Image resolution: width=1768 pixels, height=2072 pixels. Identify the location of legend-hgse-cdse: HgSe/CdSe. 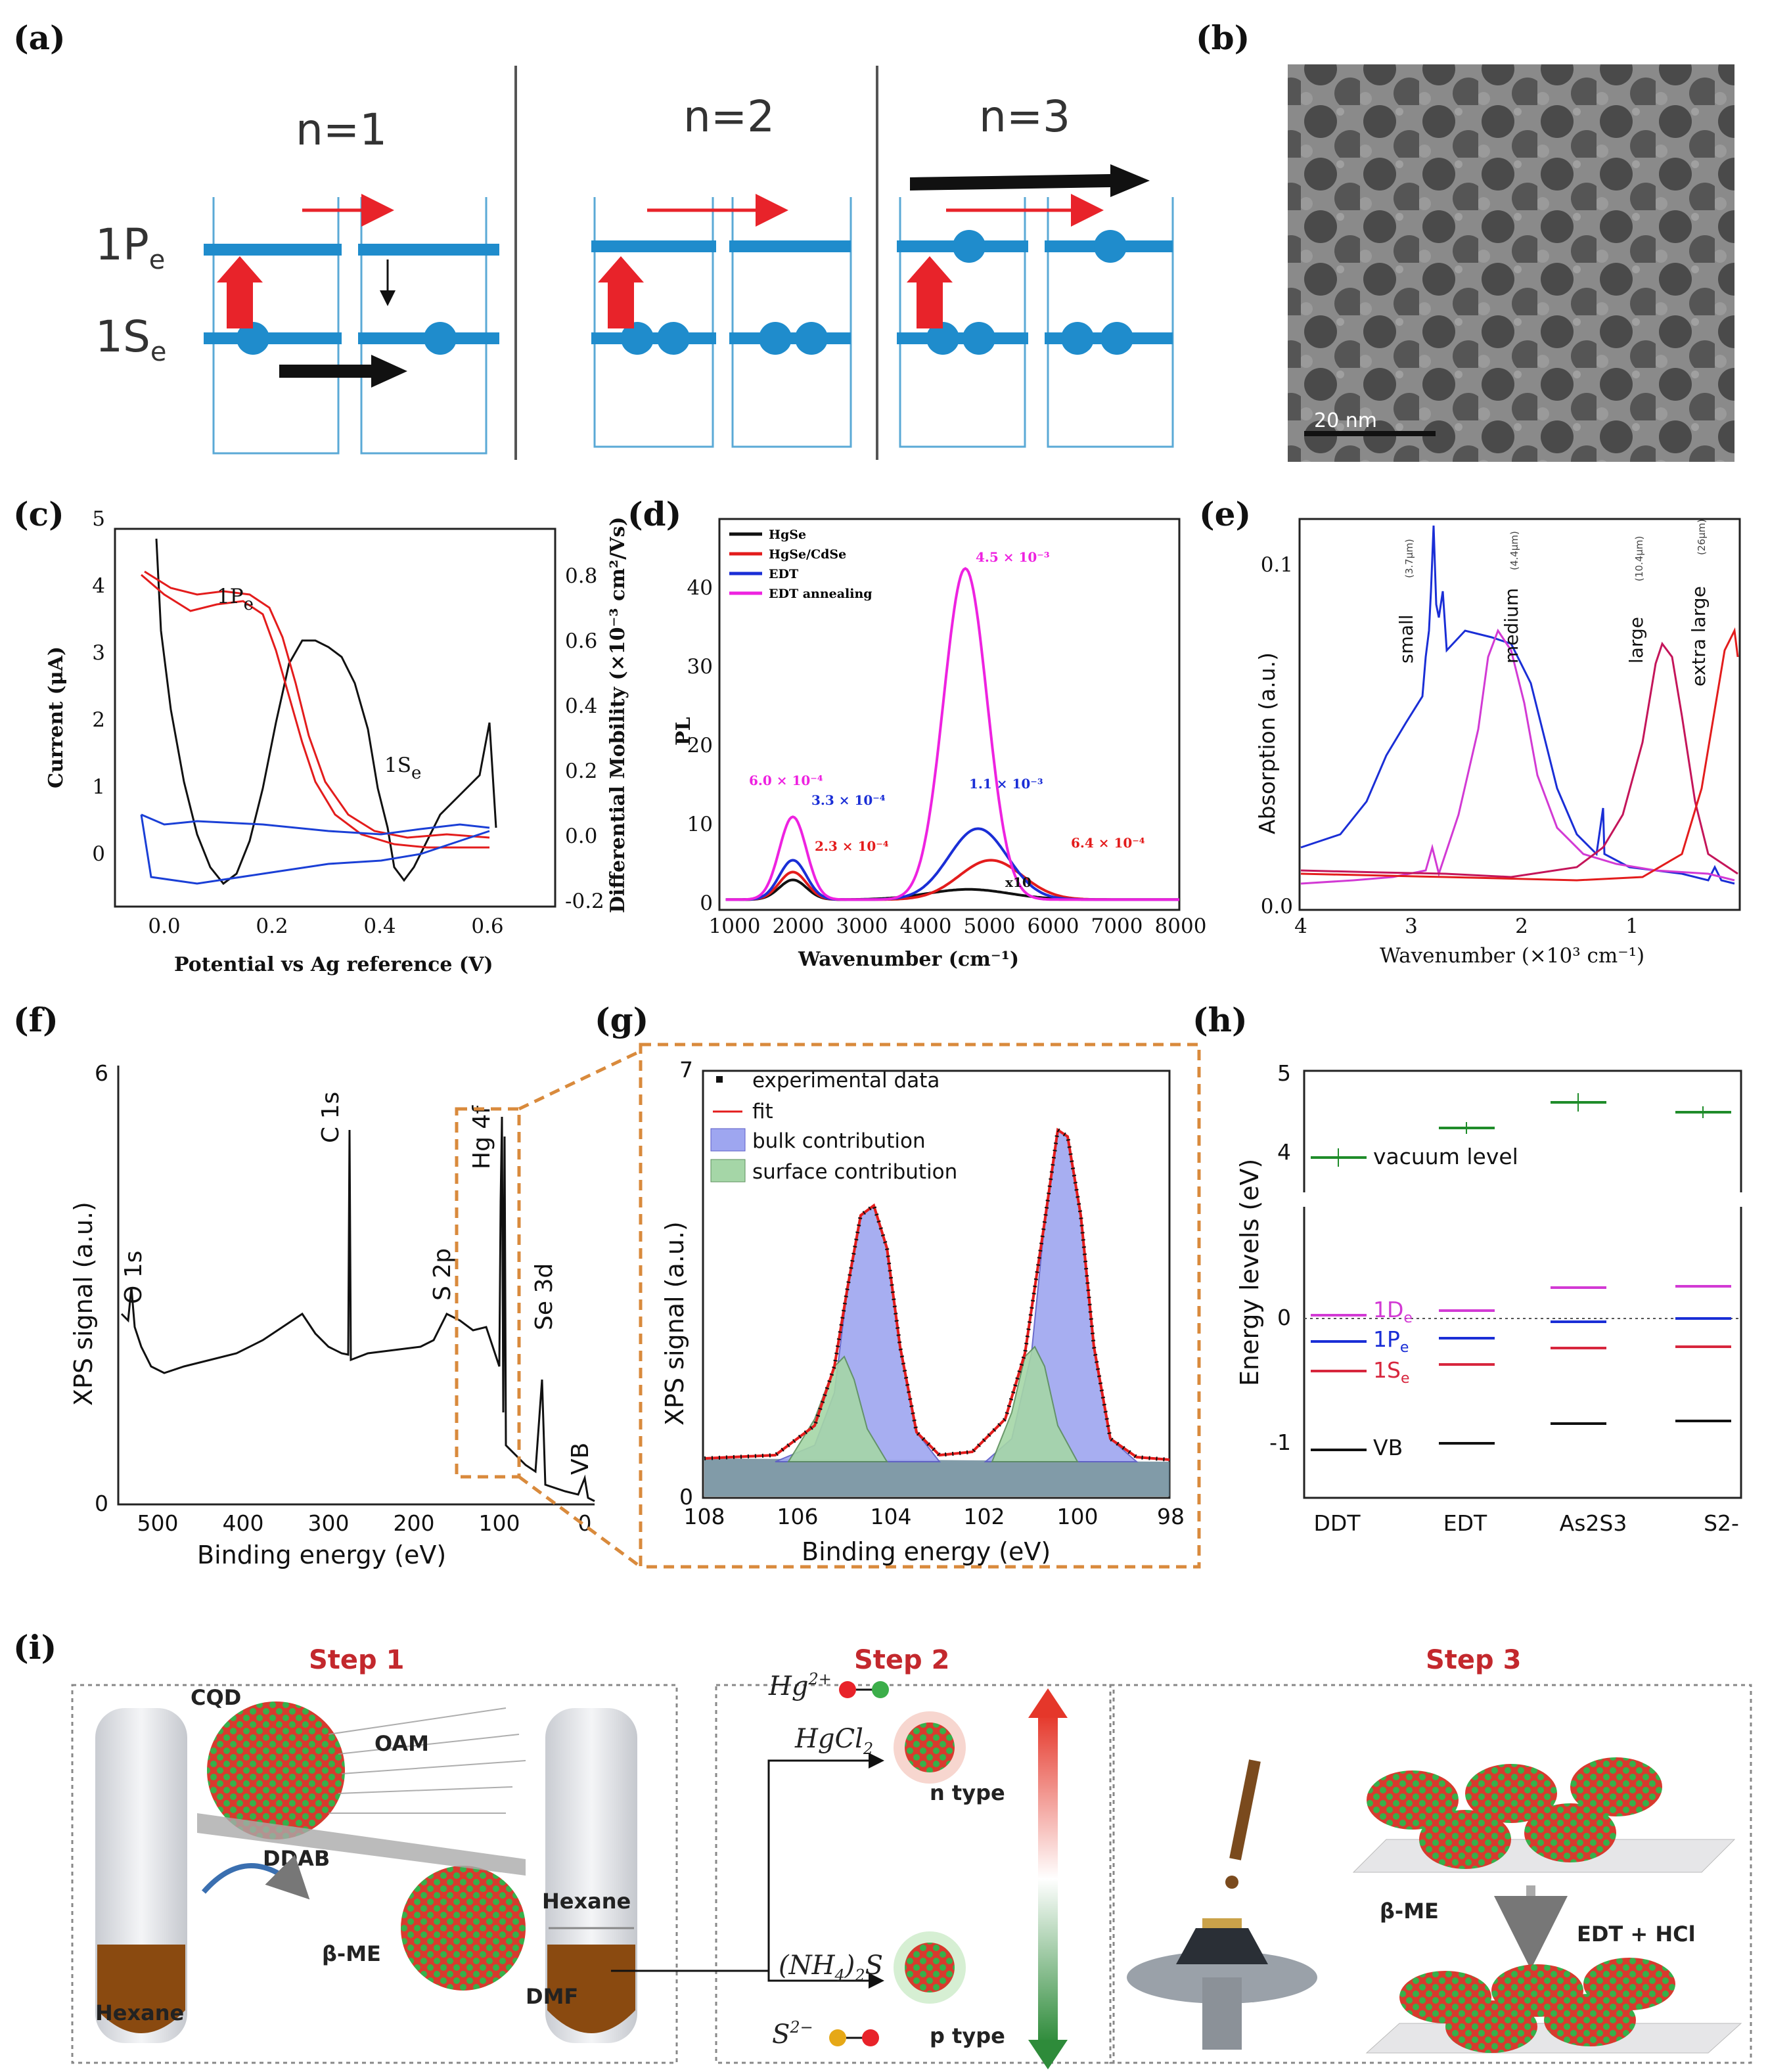
(807, 554).